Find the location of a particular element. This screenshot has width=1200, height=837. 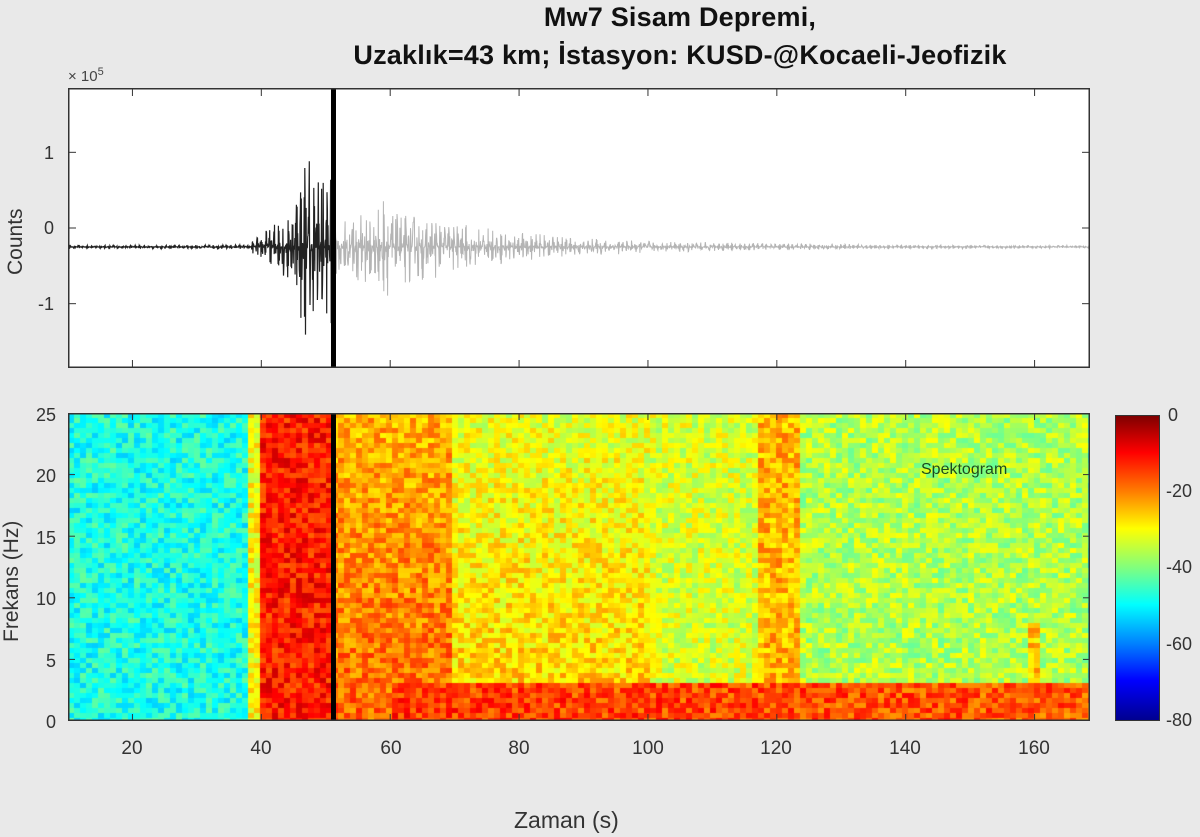

colorbar is located at coordinates (1137, 568).